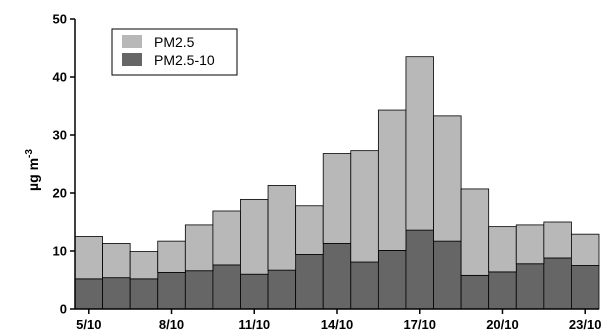 The image size is (616, 336). I want to click on bar-pm25-7/10, so click(144, 265).